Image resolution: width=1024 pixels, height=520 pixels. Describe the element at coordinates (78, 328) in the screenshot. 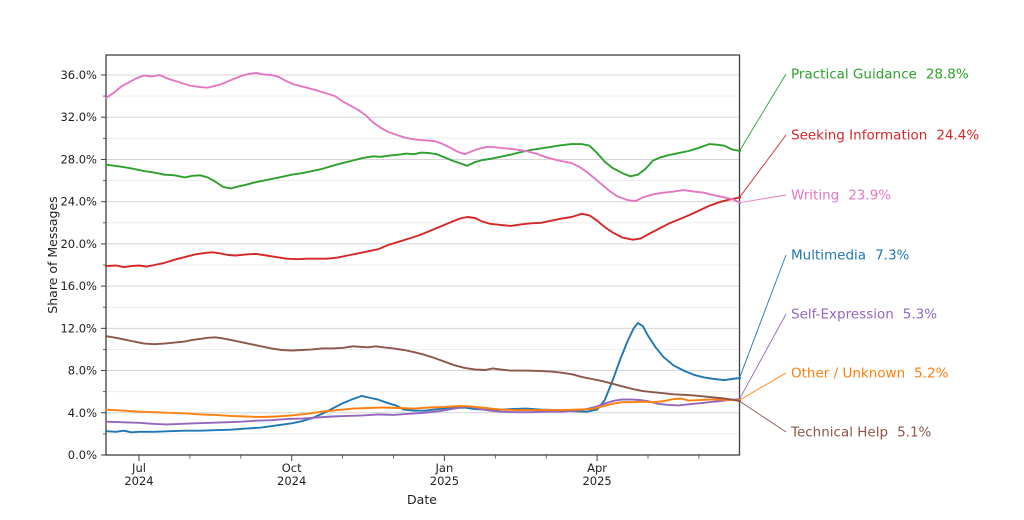

I see `y-tick-label: 12.0%` at that location.